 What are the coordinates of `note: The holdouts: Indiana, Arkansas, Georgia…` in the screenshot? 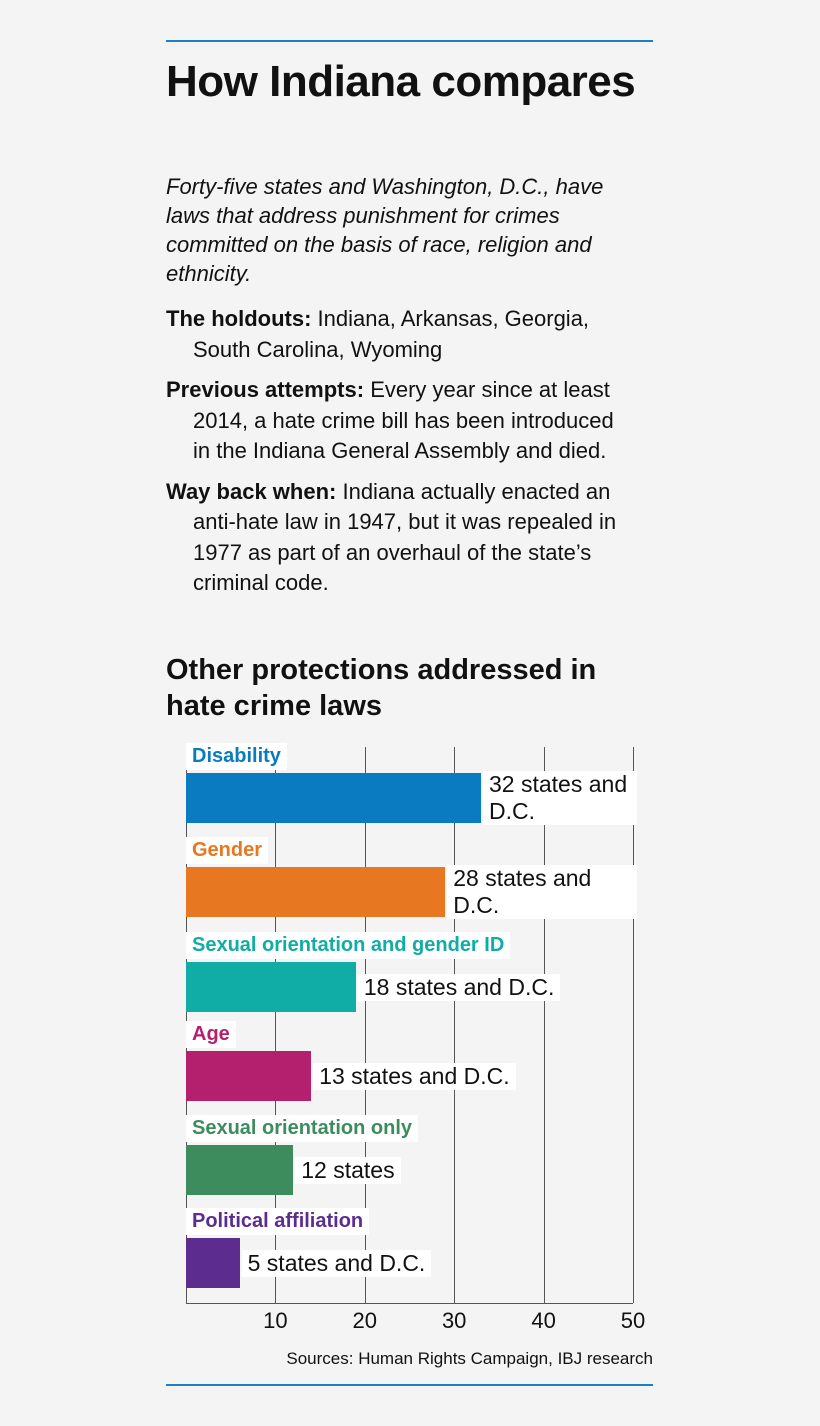 It's located at (401, 334).